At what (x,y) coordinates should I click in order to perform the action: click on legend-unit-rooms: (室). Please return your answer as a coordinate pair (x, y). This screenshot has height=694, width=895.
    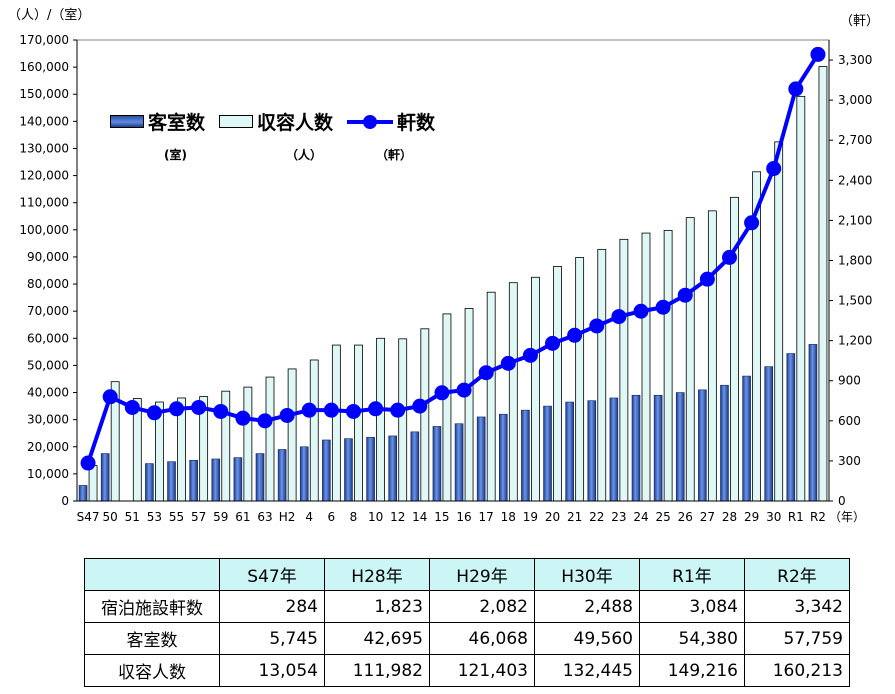
    Looking at the image, I should click on (175, 155).